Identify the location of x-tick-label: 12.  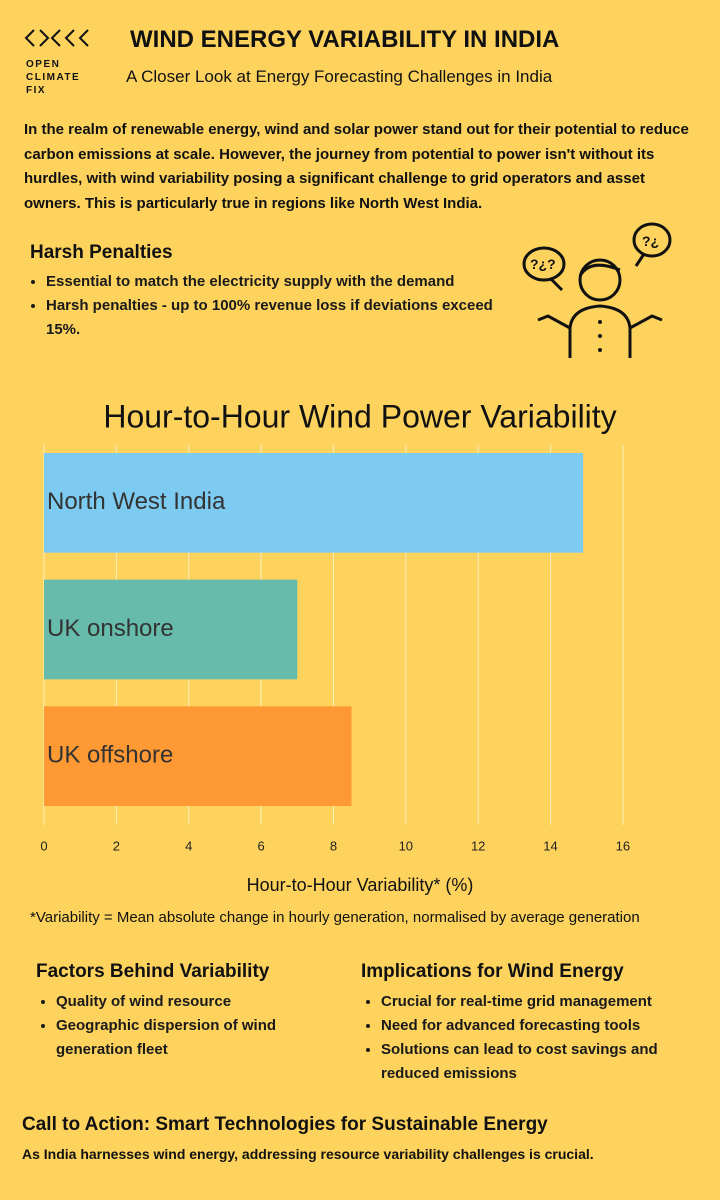
(478, 845).